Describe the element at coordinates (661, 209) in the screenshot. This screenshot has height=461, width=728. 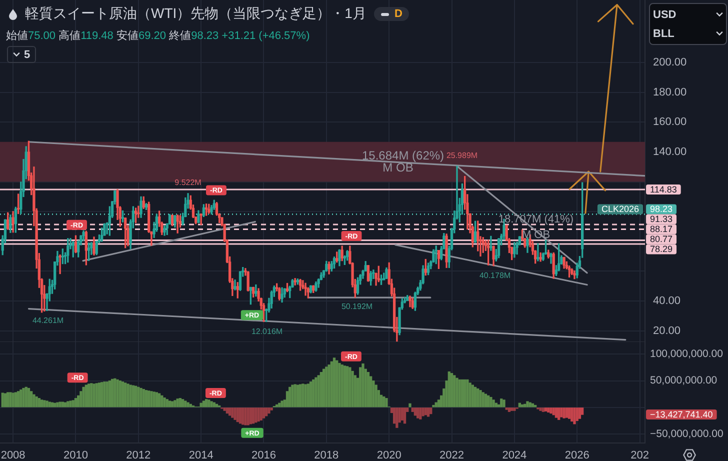
I see `ref-line-label: 98.23` at that location.